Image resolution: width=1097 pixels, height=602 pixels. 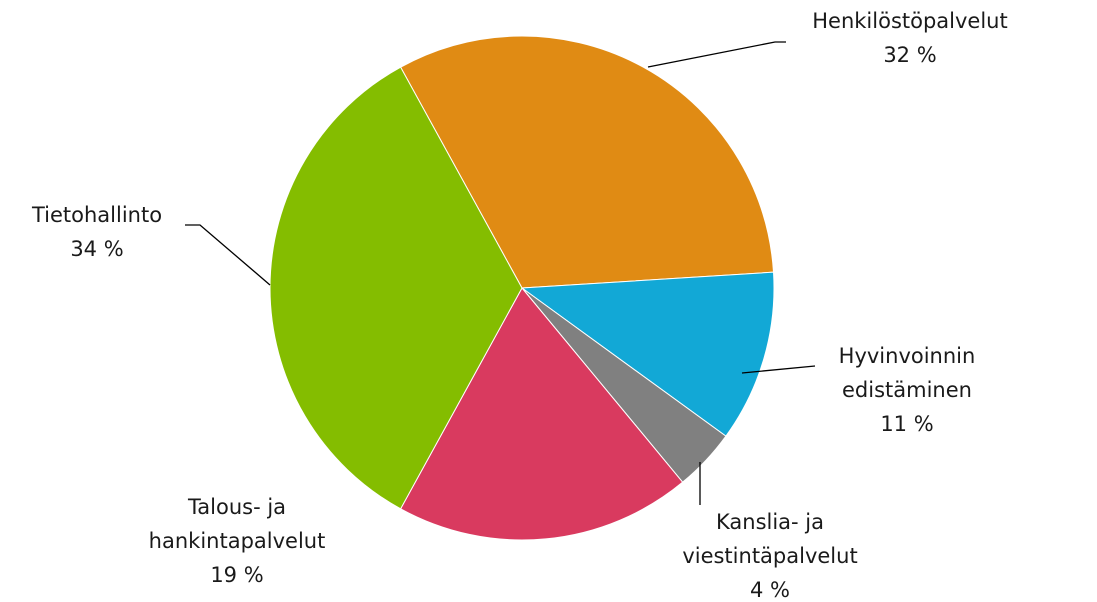 What do you see at coordinates (906, 424) in the screenshot?
I see `value-label: 11 %` at bounding box center [906, 424].